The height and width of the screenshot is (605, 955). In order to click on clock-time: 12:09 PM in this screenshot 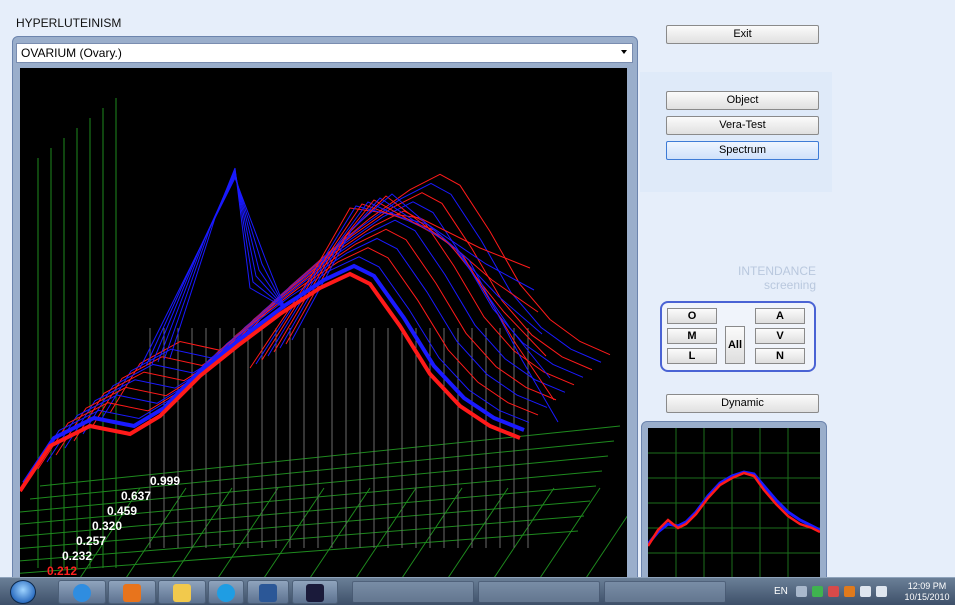, I will do `click(927, 586)`.